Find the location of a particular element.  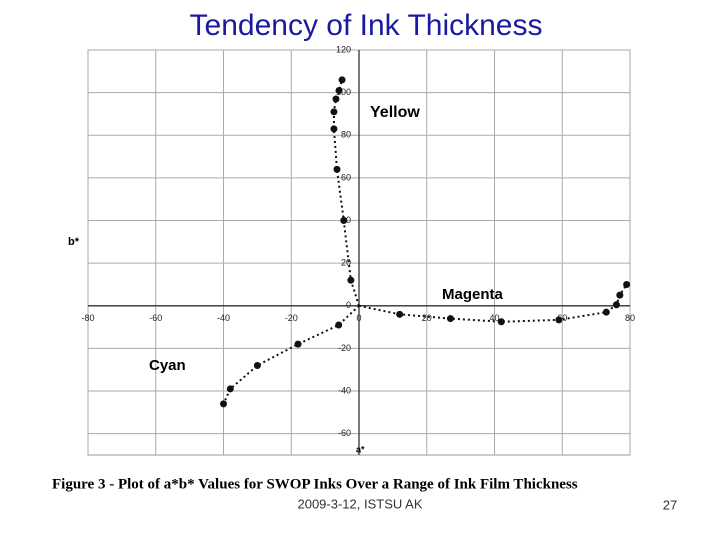

series-label: Magenta is located at coordinates (473, 294).